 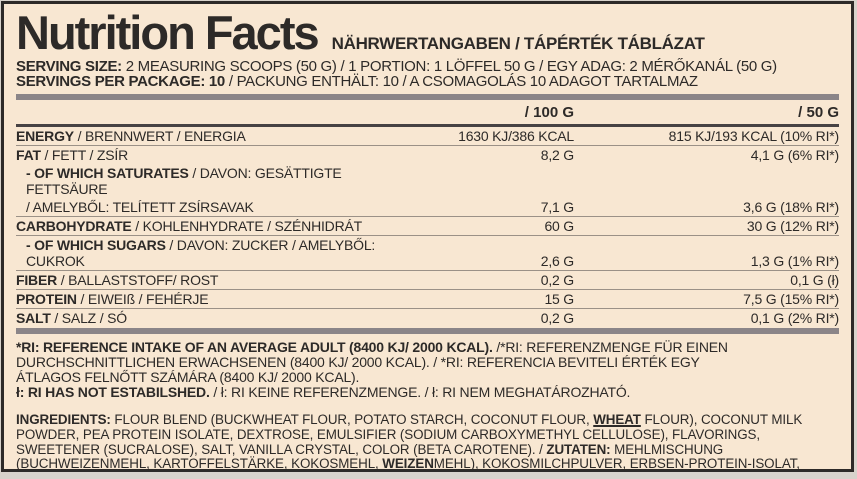 What do you see at coordinates (427, 280) in the screenshot?
I see `table-row: FIBER / BALLASTSTOFF/ ROST 0,2 G 0,1 G (ł)` at bounding box center [427, 280].